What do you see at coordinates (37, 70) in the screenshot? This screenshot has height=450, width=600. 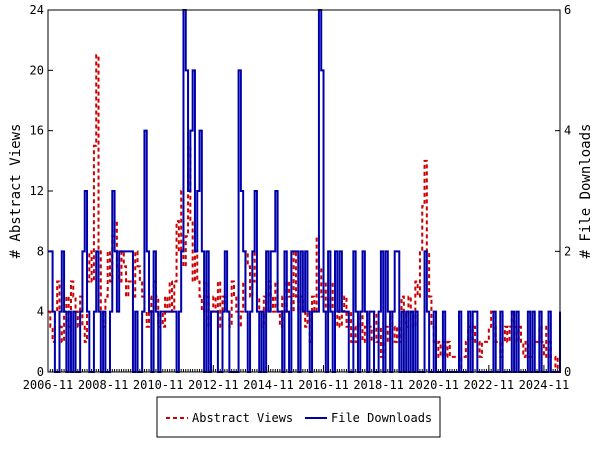 I see `y-tick-label: 20` at bounding box center [37, 70].